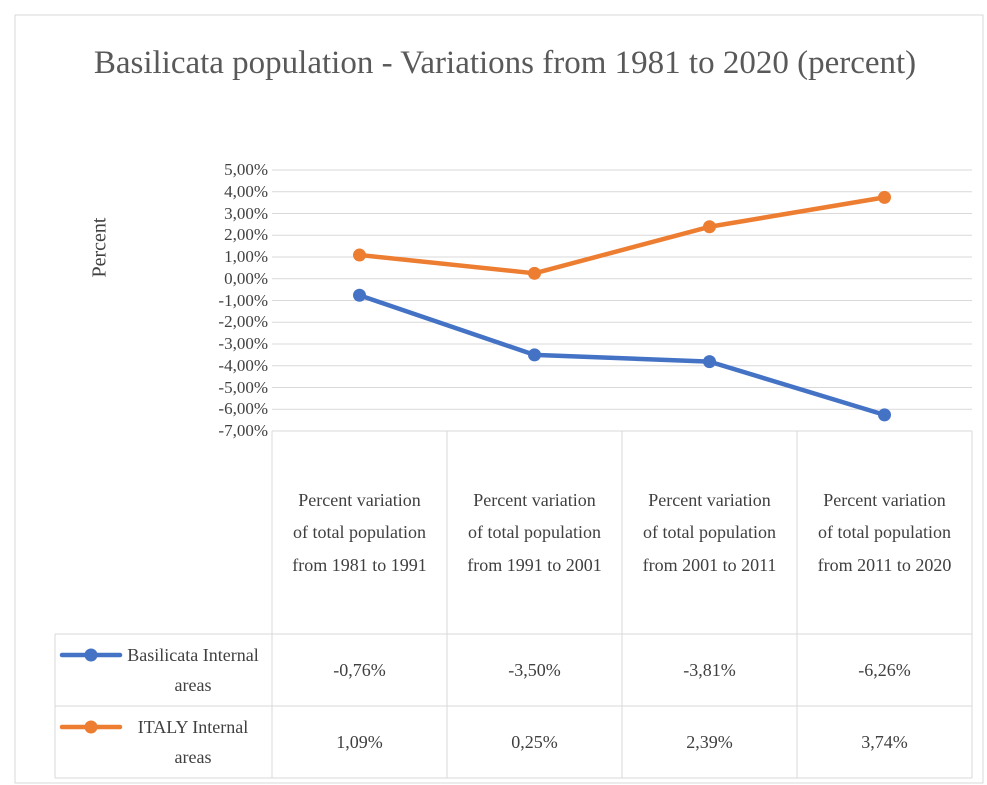 The image size is (987, 785). I want to click on y-tick-label: 5,00%, so click(246, 169).